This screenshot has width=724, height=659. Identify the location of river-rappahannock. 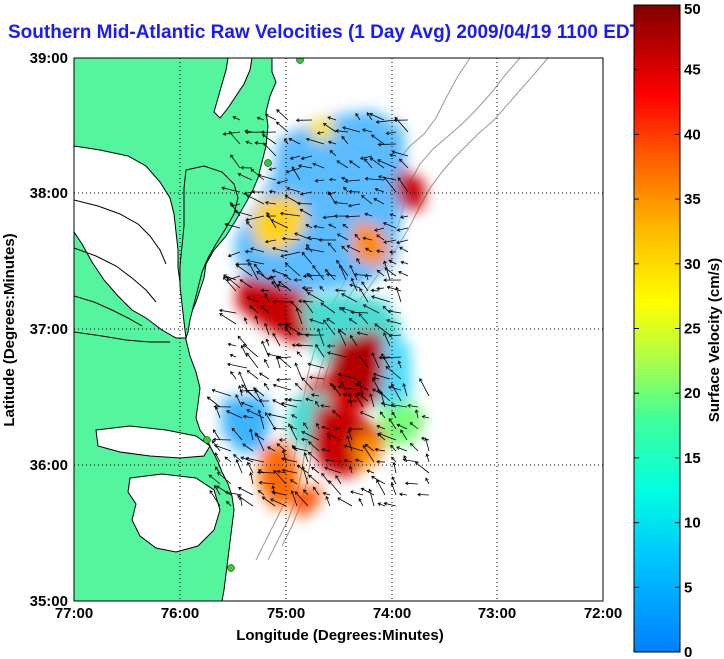
(115, 275).